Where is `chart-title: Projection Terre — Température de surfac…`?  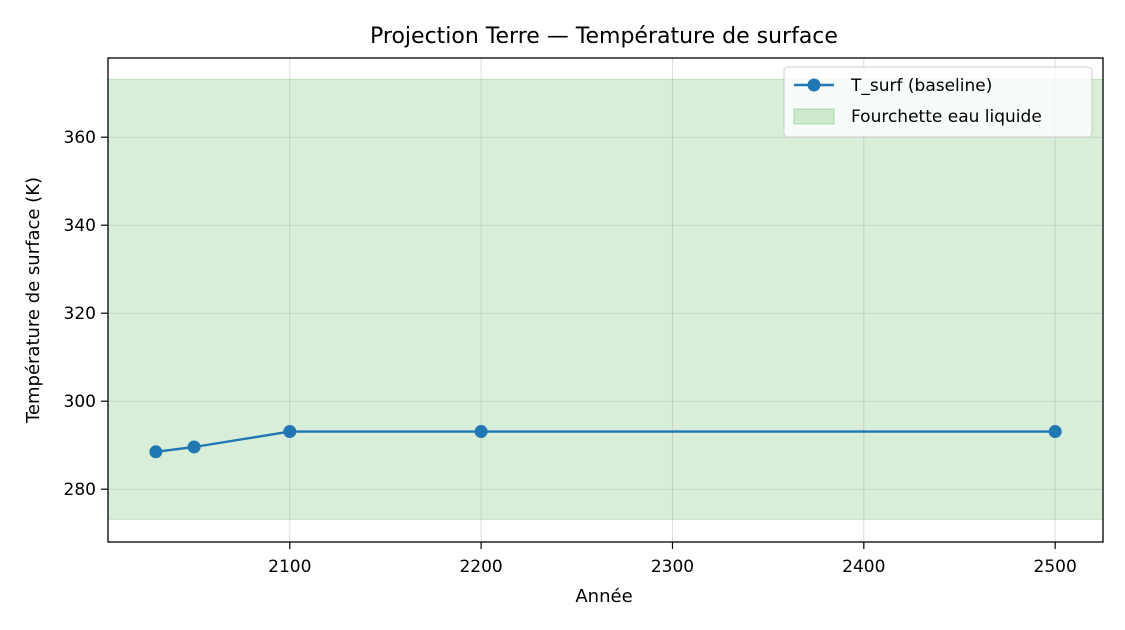
chart-title: Projection Terre — Température de surfac… is located at coordinates (604, 36).